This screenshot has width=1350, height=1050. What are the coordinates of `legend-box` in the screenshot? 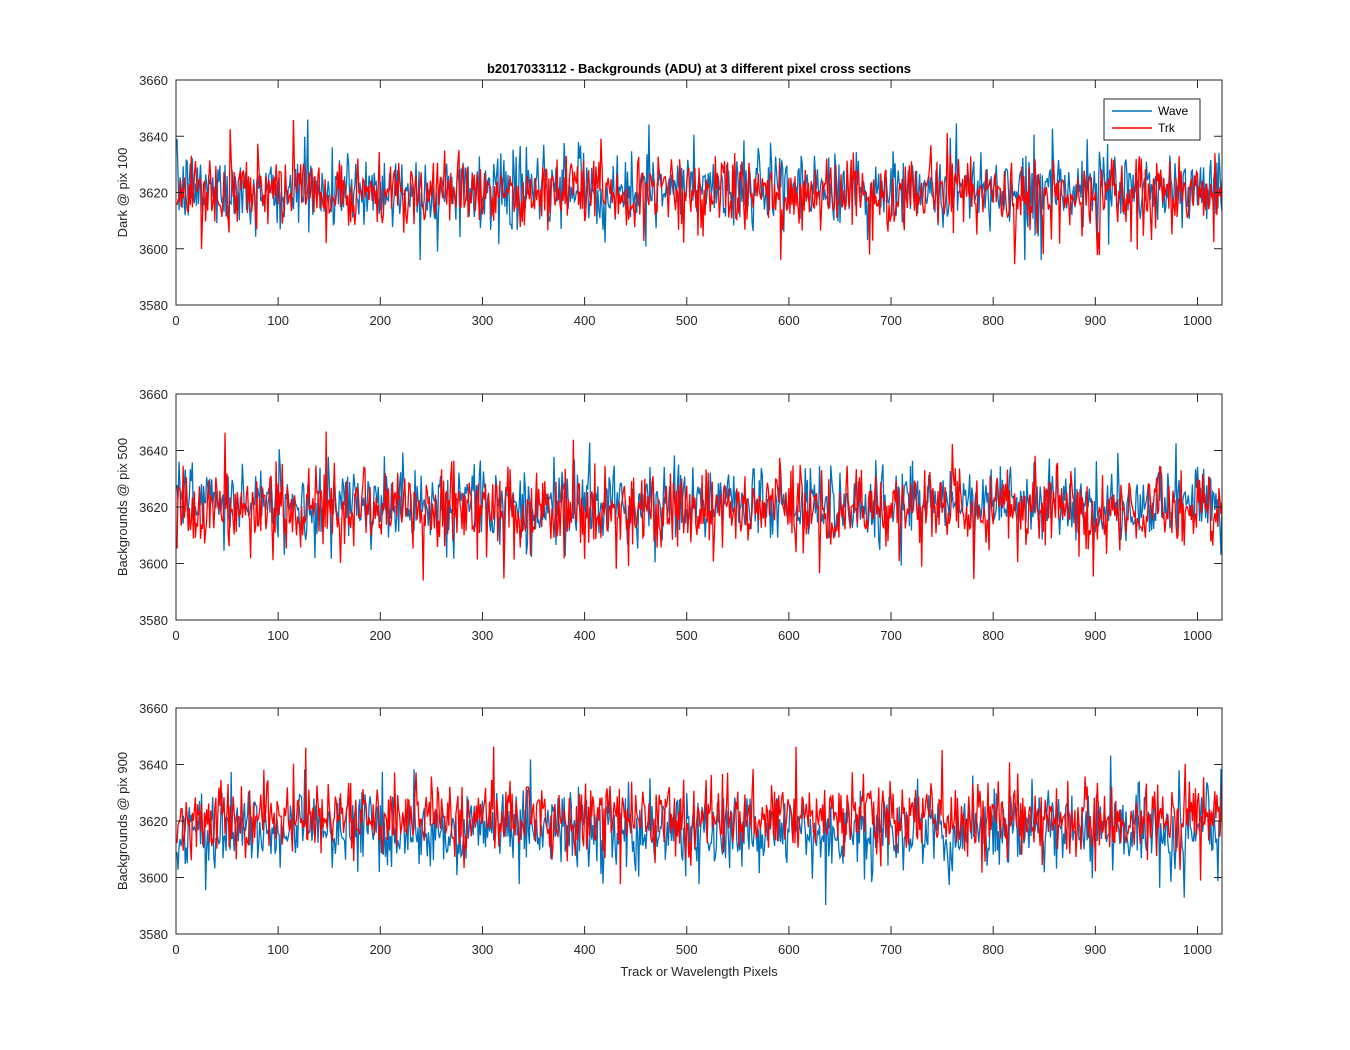 It's located at (1152, 119).